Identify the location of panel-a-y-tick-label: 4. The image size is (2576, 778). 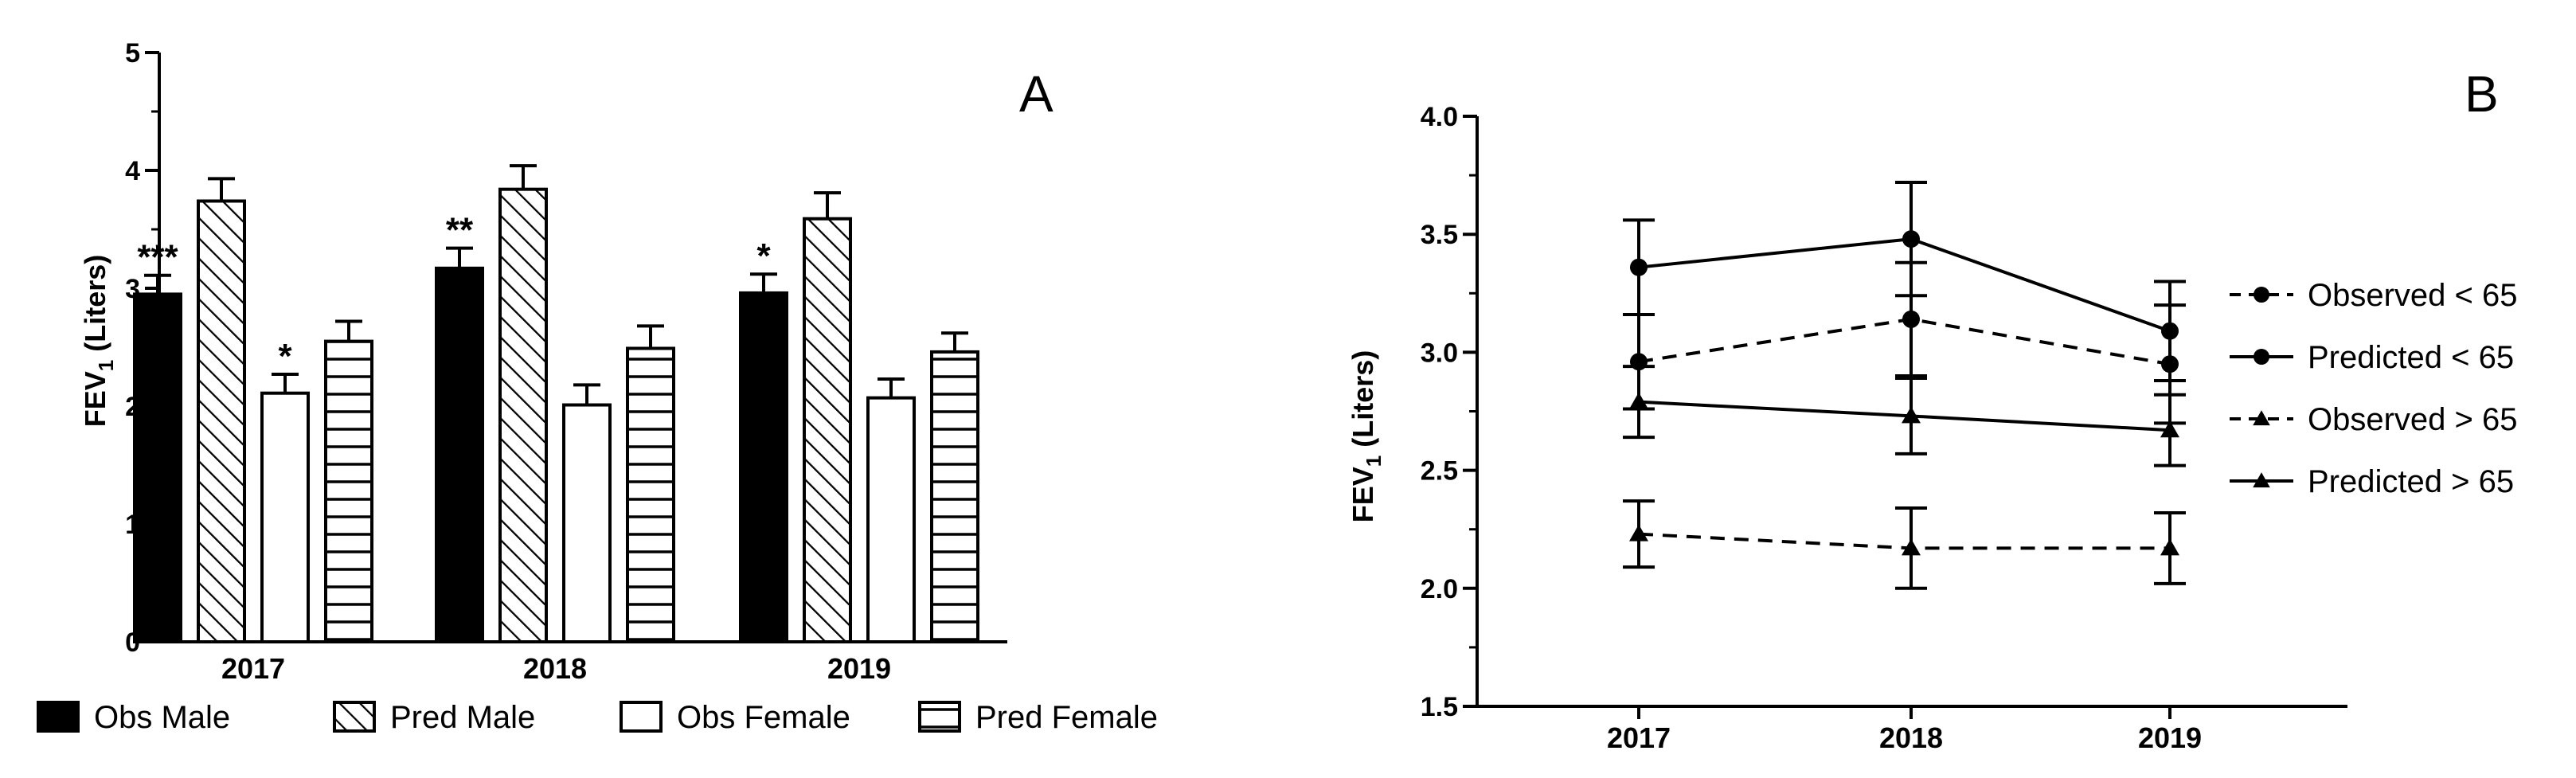
(132, 171).